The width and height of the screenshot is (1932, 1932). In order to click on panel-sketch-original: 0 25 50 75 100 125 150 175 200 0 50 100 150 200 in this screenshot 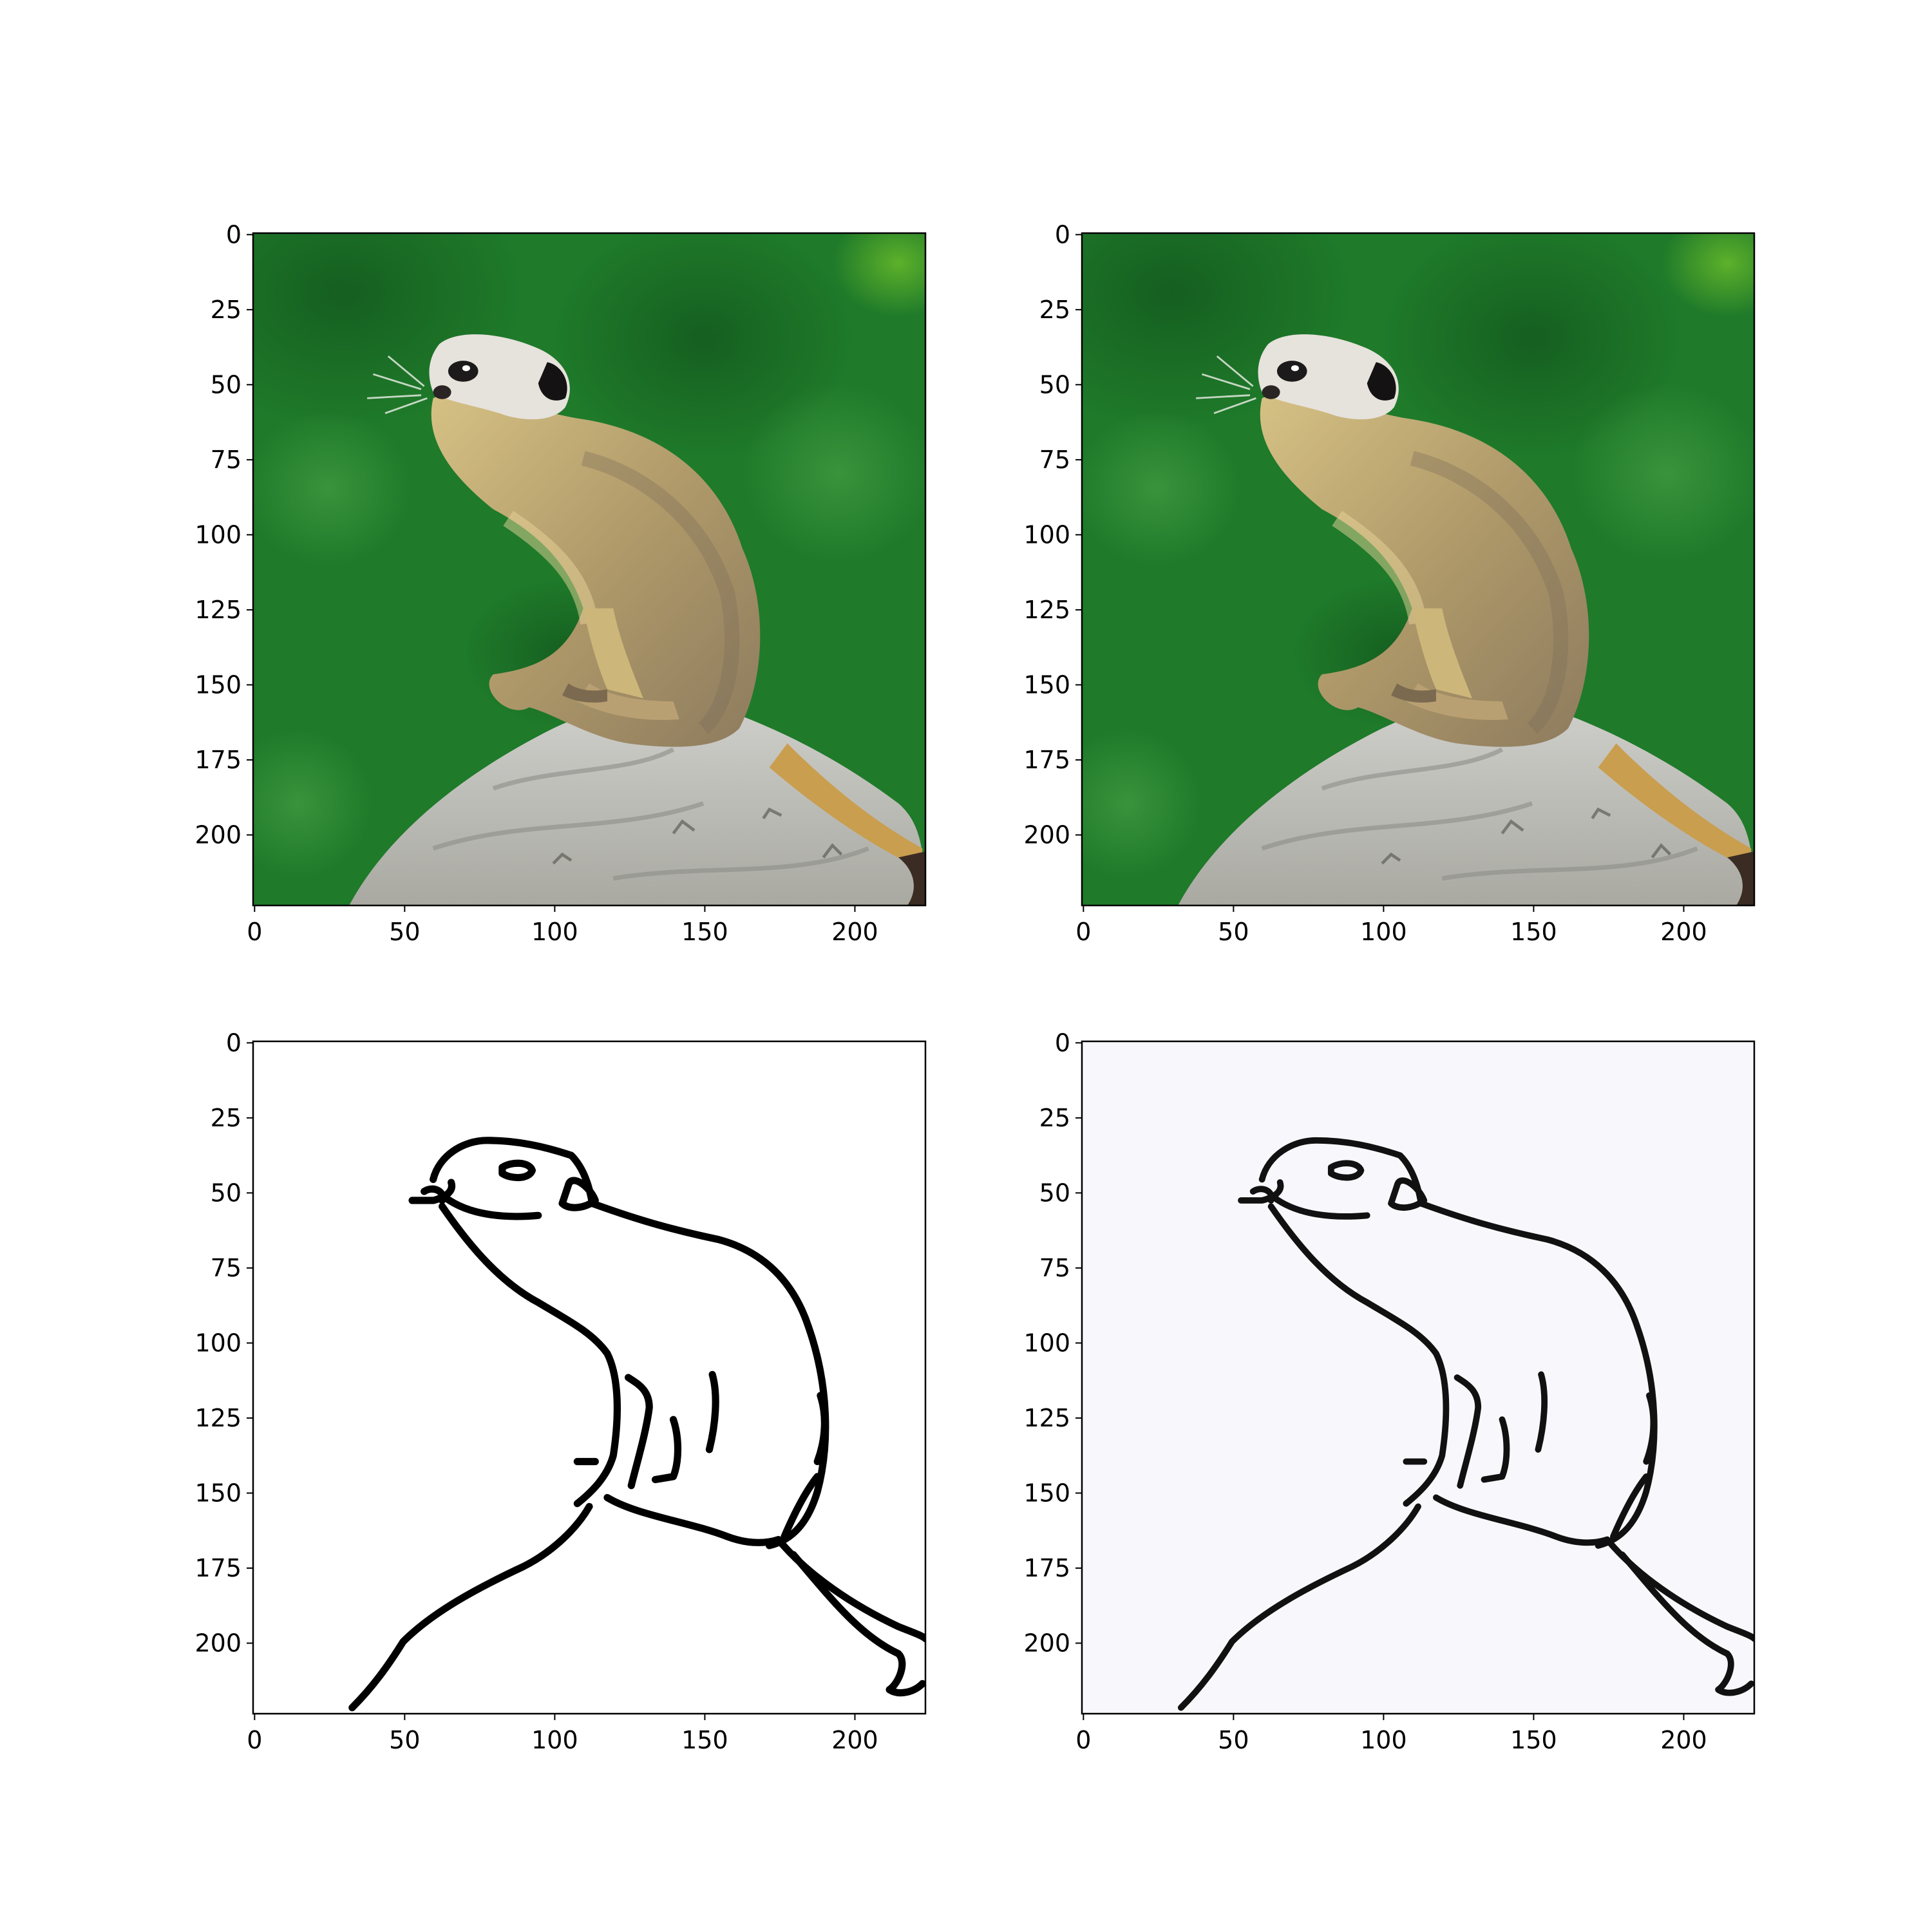, I will do `click(560, 1391)`.